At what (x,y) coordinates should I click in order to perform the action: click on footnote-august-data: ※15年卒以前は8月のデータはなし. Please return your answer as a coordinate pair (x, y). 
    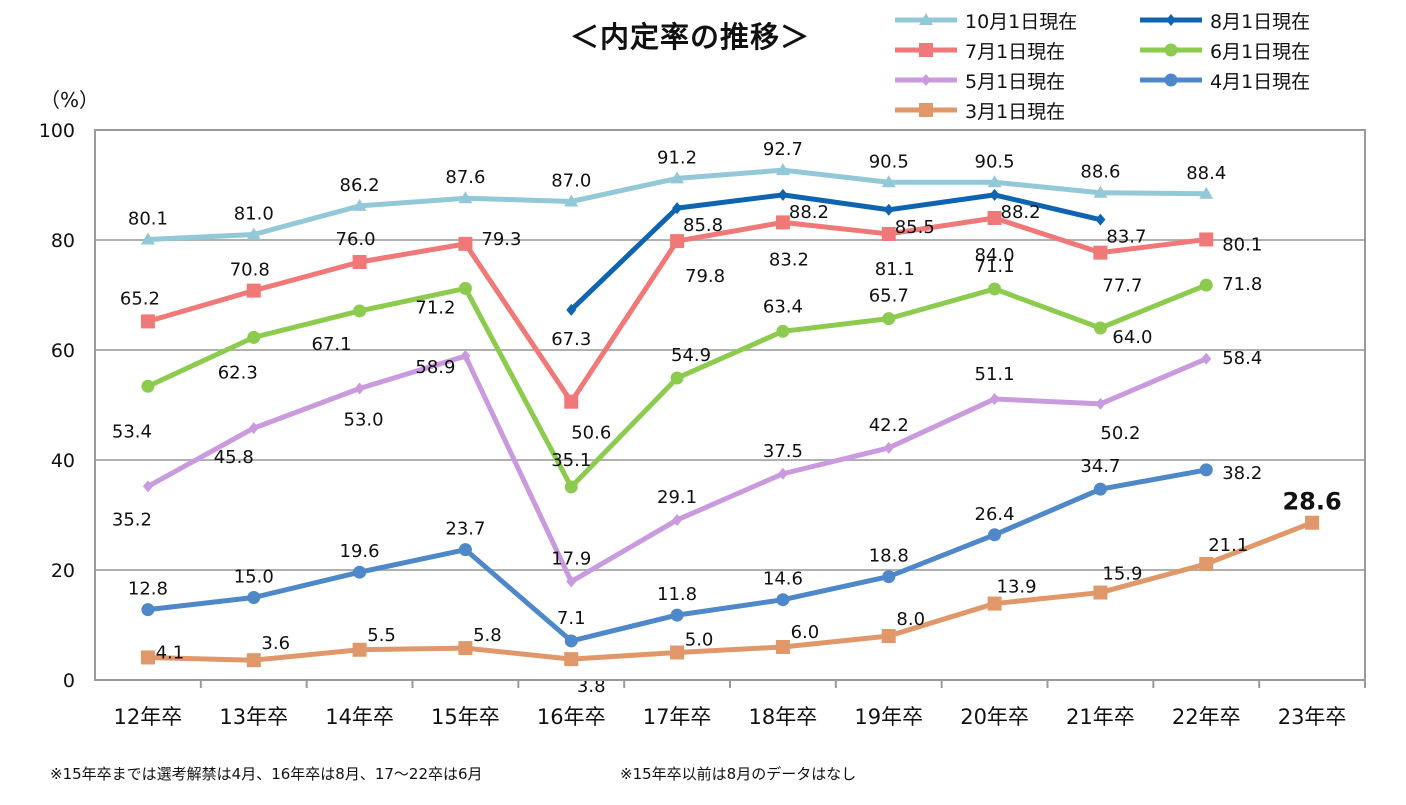
    Looking at the image, I should click on (738, 774).